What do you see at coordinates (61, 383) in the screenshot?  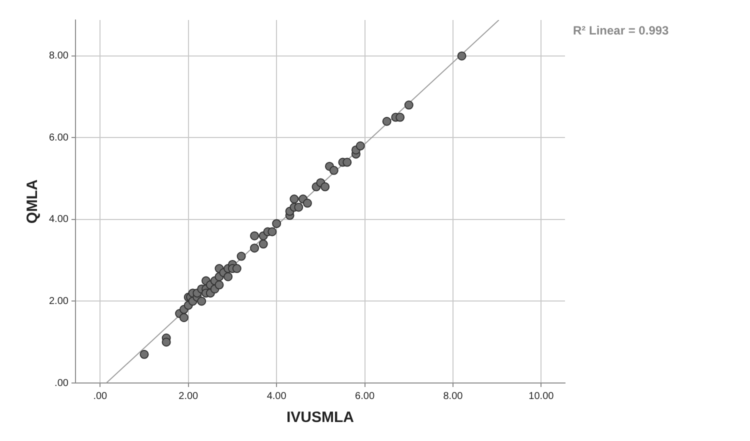 I see `y-tick-label: .00` at bounding box center [61, 383].